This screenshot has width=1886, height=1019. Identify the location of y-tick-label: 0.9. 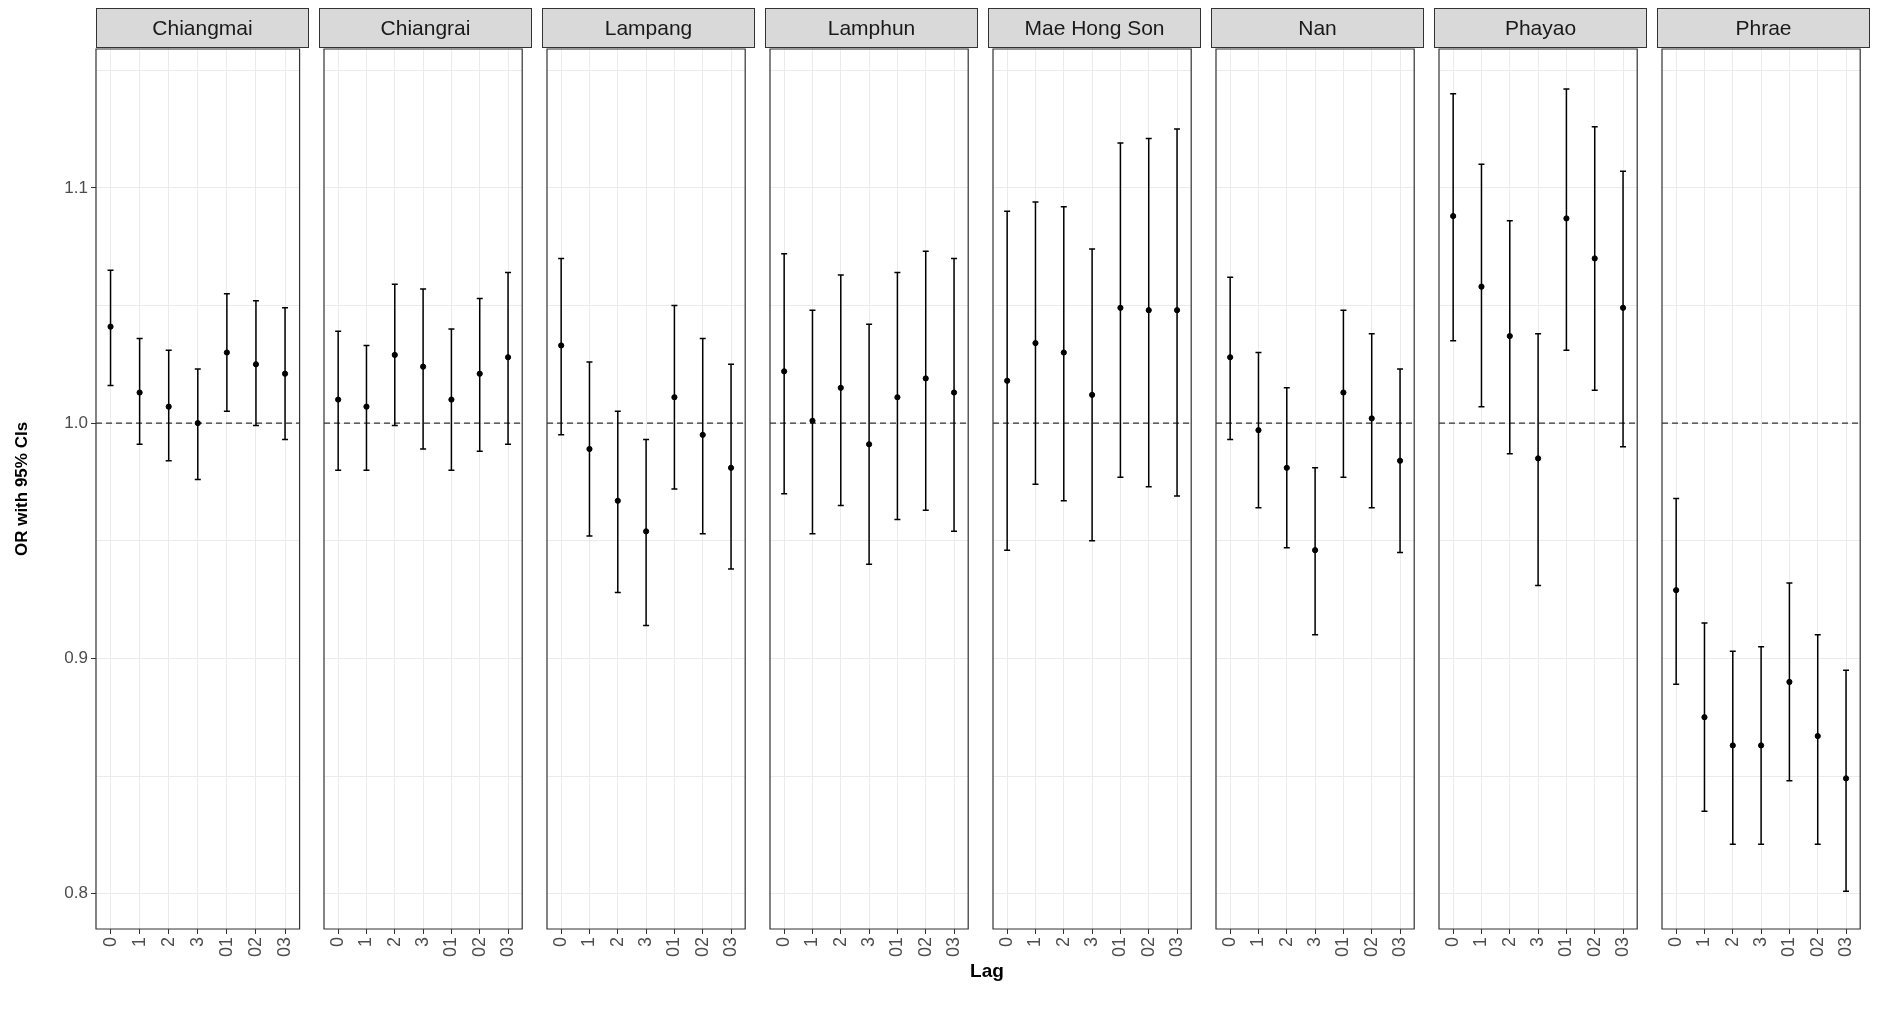
(76, 658).